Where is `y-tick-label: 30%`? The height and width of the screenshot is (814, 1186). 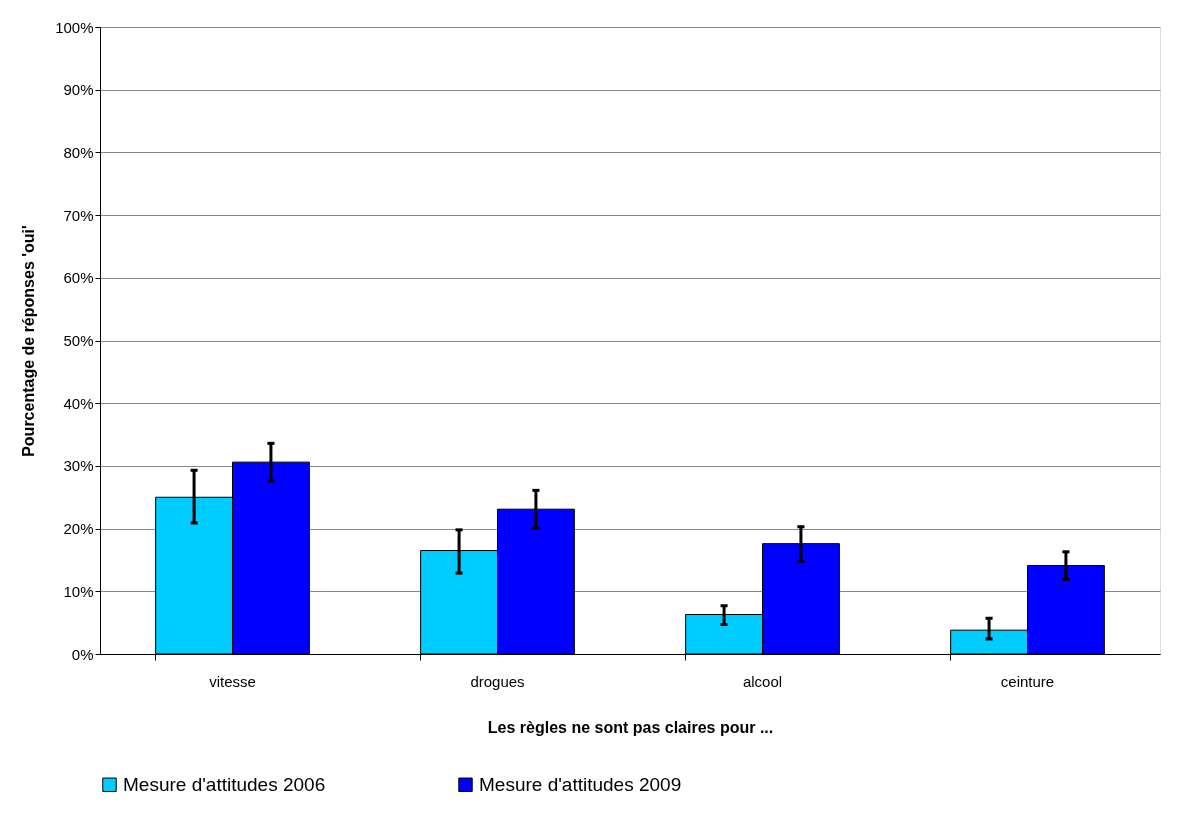 y-tick-label: 30% is located at coordinates (78, 466).